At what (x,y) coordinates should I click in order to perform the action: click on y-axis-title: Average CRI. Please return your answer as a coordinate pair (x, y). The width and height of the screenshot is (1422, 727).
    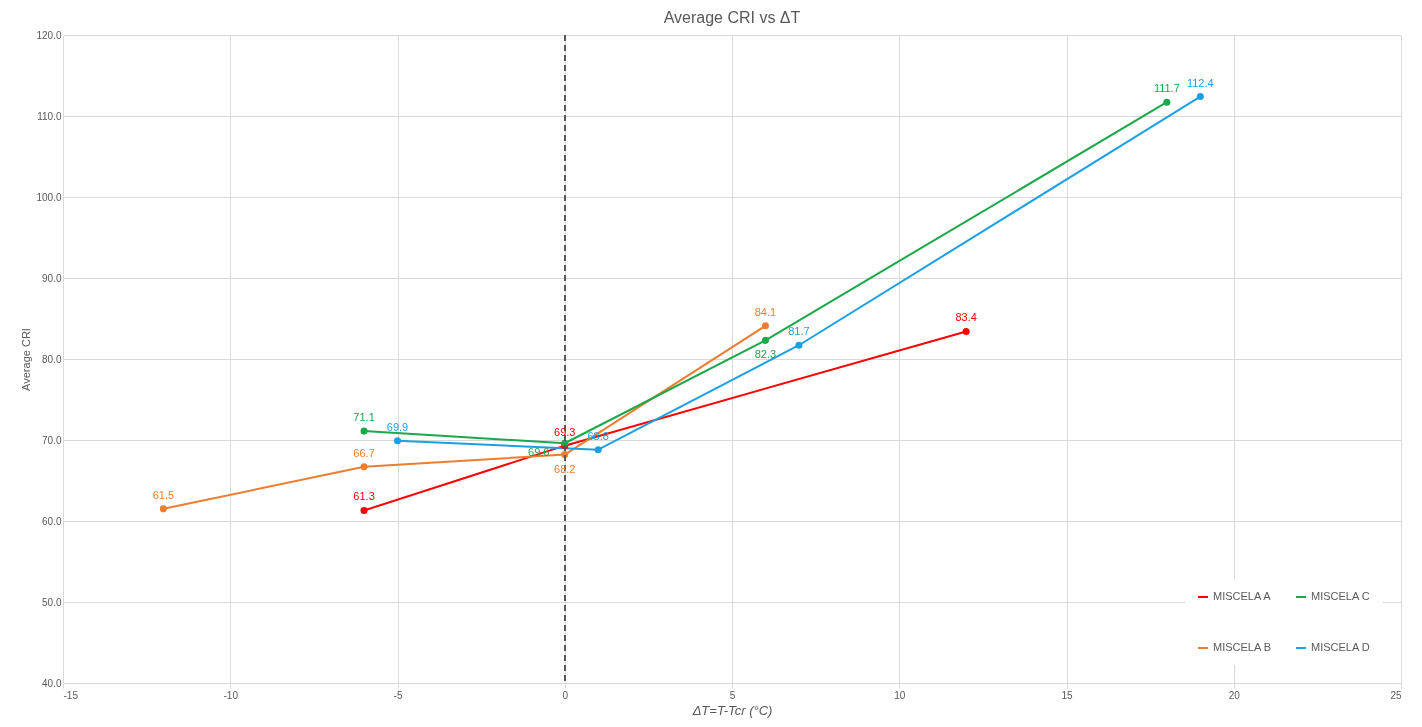
    Looking at the image, I should click on (26, 359).